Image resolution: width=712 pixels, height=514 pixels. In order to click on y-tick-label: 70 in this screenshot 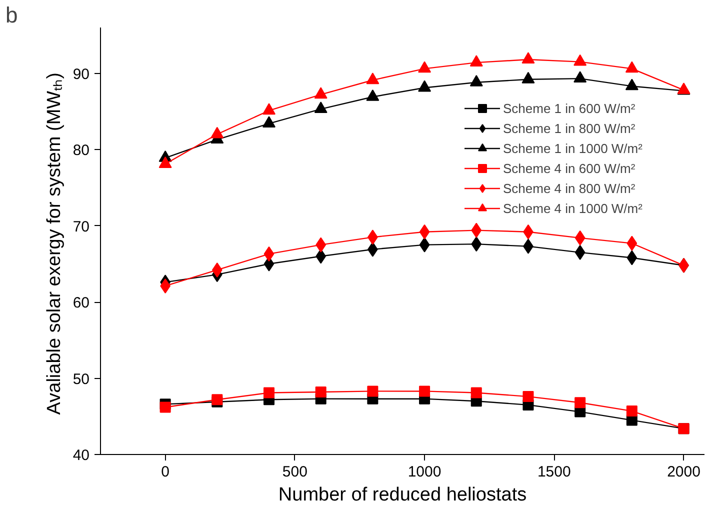, I will do `click(81, 227)`.